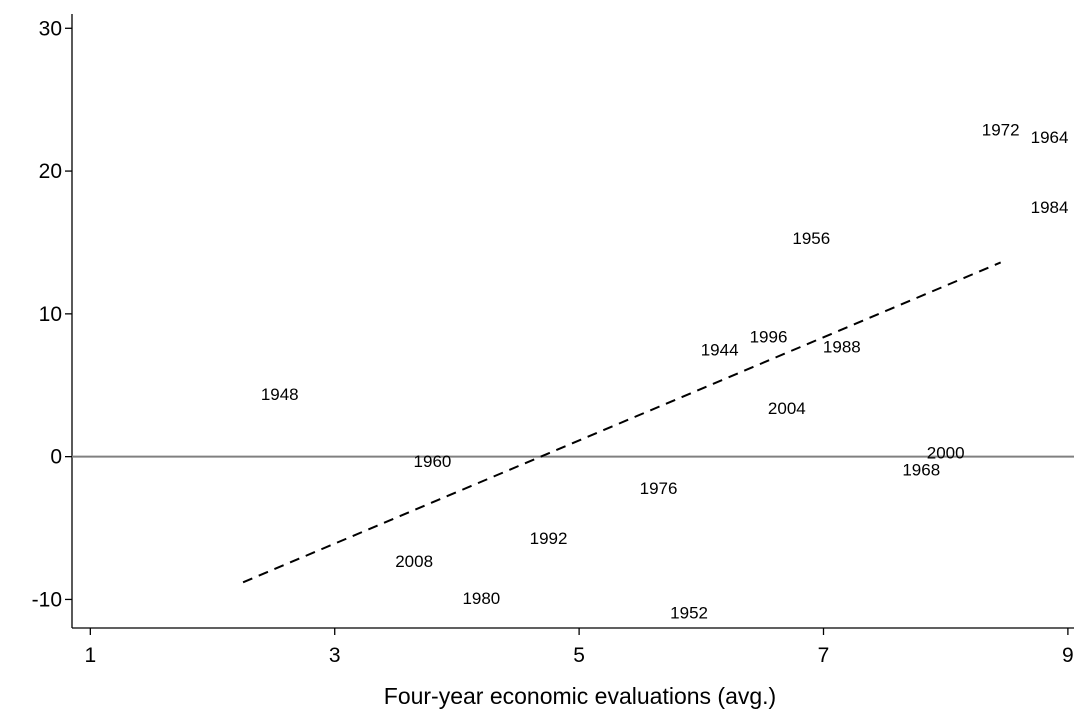 The image size is (1074, 717). I want to click on point-label-1956: 1956, so click(811, 238).